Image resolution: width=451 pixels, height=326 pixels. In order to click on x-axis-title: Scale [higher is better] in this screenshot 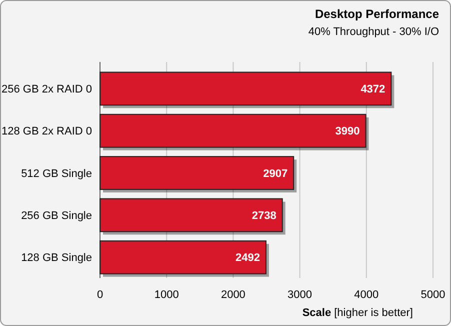, I will do `click(357, 313)`.